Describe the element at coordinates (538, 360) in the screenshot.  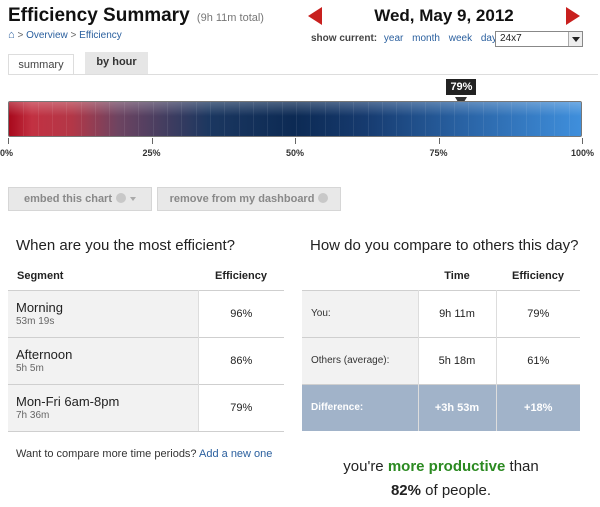
I see `efficiency-value: 61%` at that location.